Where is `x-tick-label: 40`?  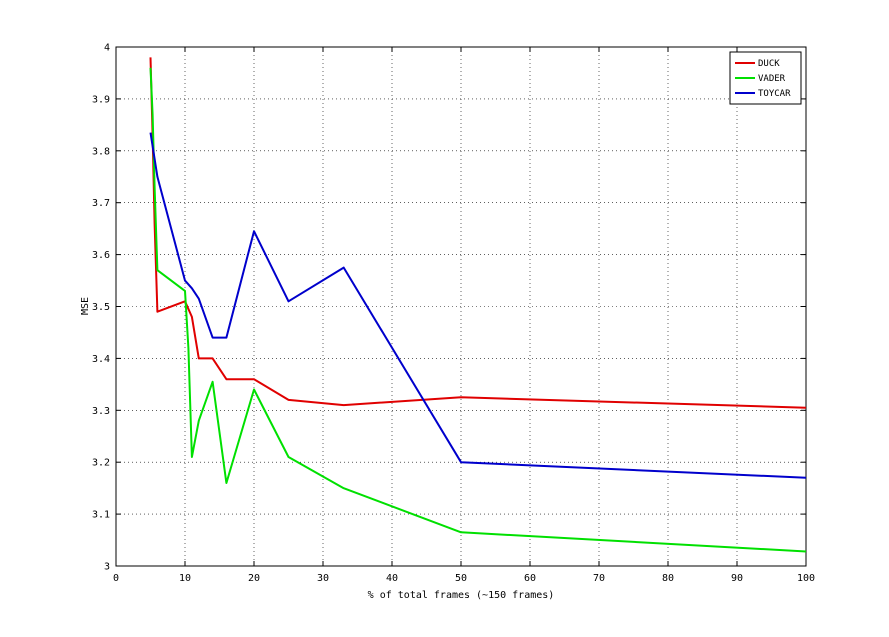 x-tick-label: 40 is located at coordinates (392, 578).